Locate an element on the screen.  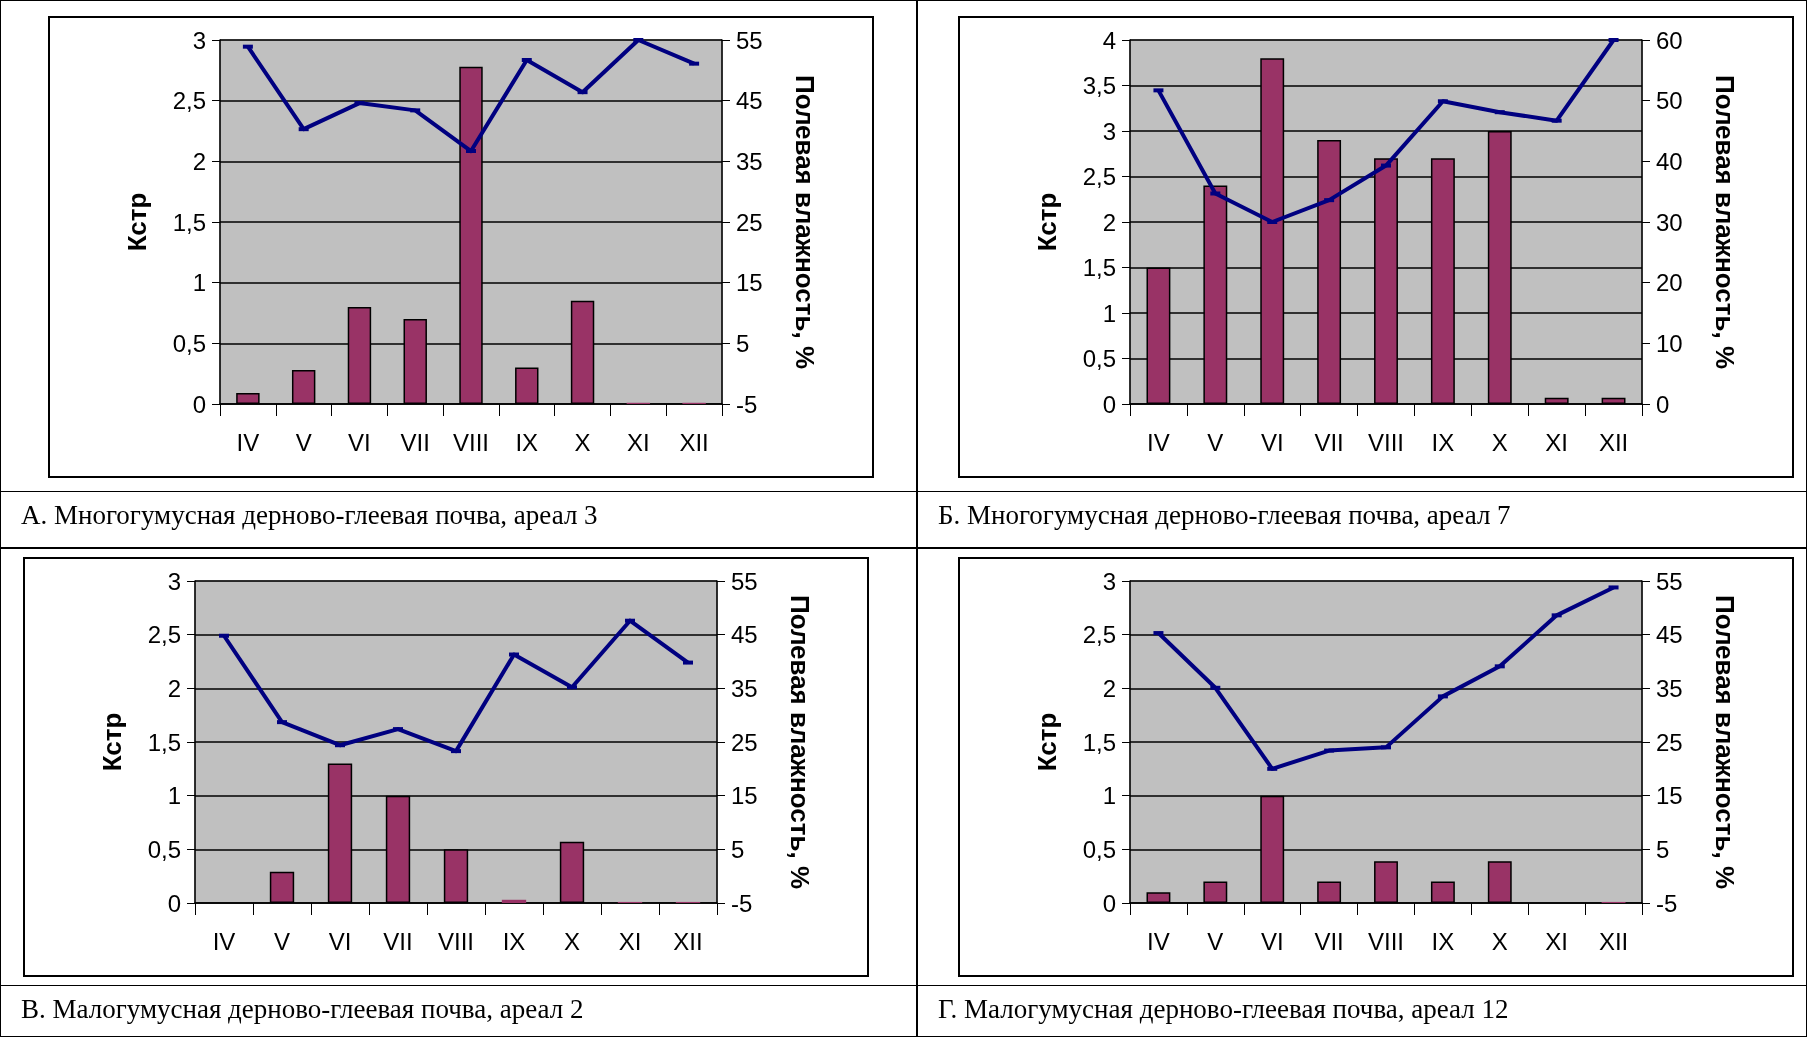
text: А. Многогумусная дерново-глеевая почва, ареал 3 is located at coordinates (458, 511).